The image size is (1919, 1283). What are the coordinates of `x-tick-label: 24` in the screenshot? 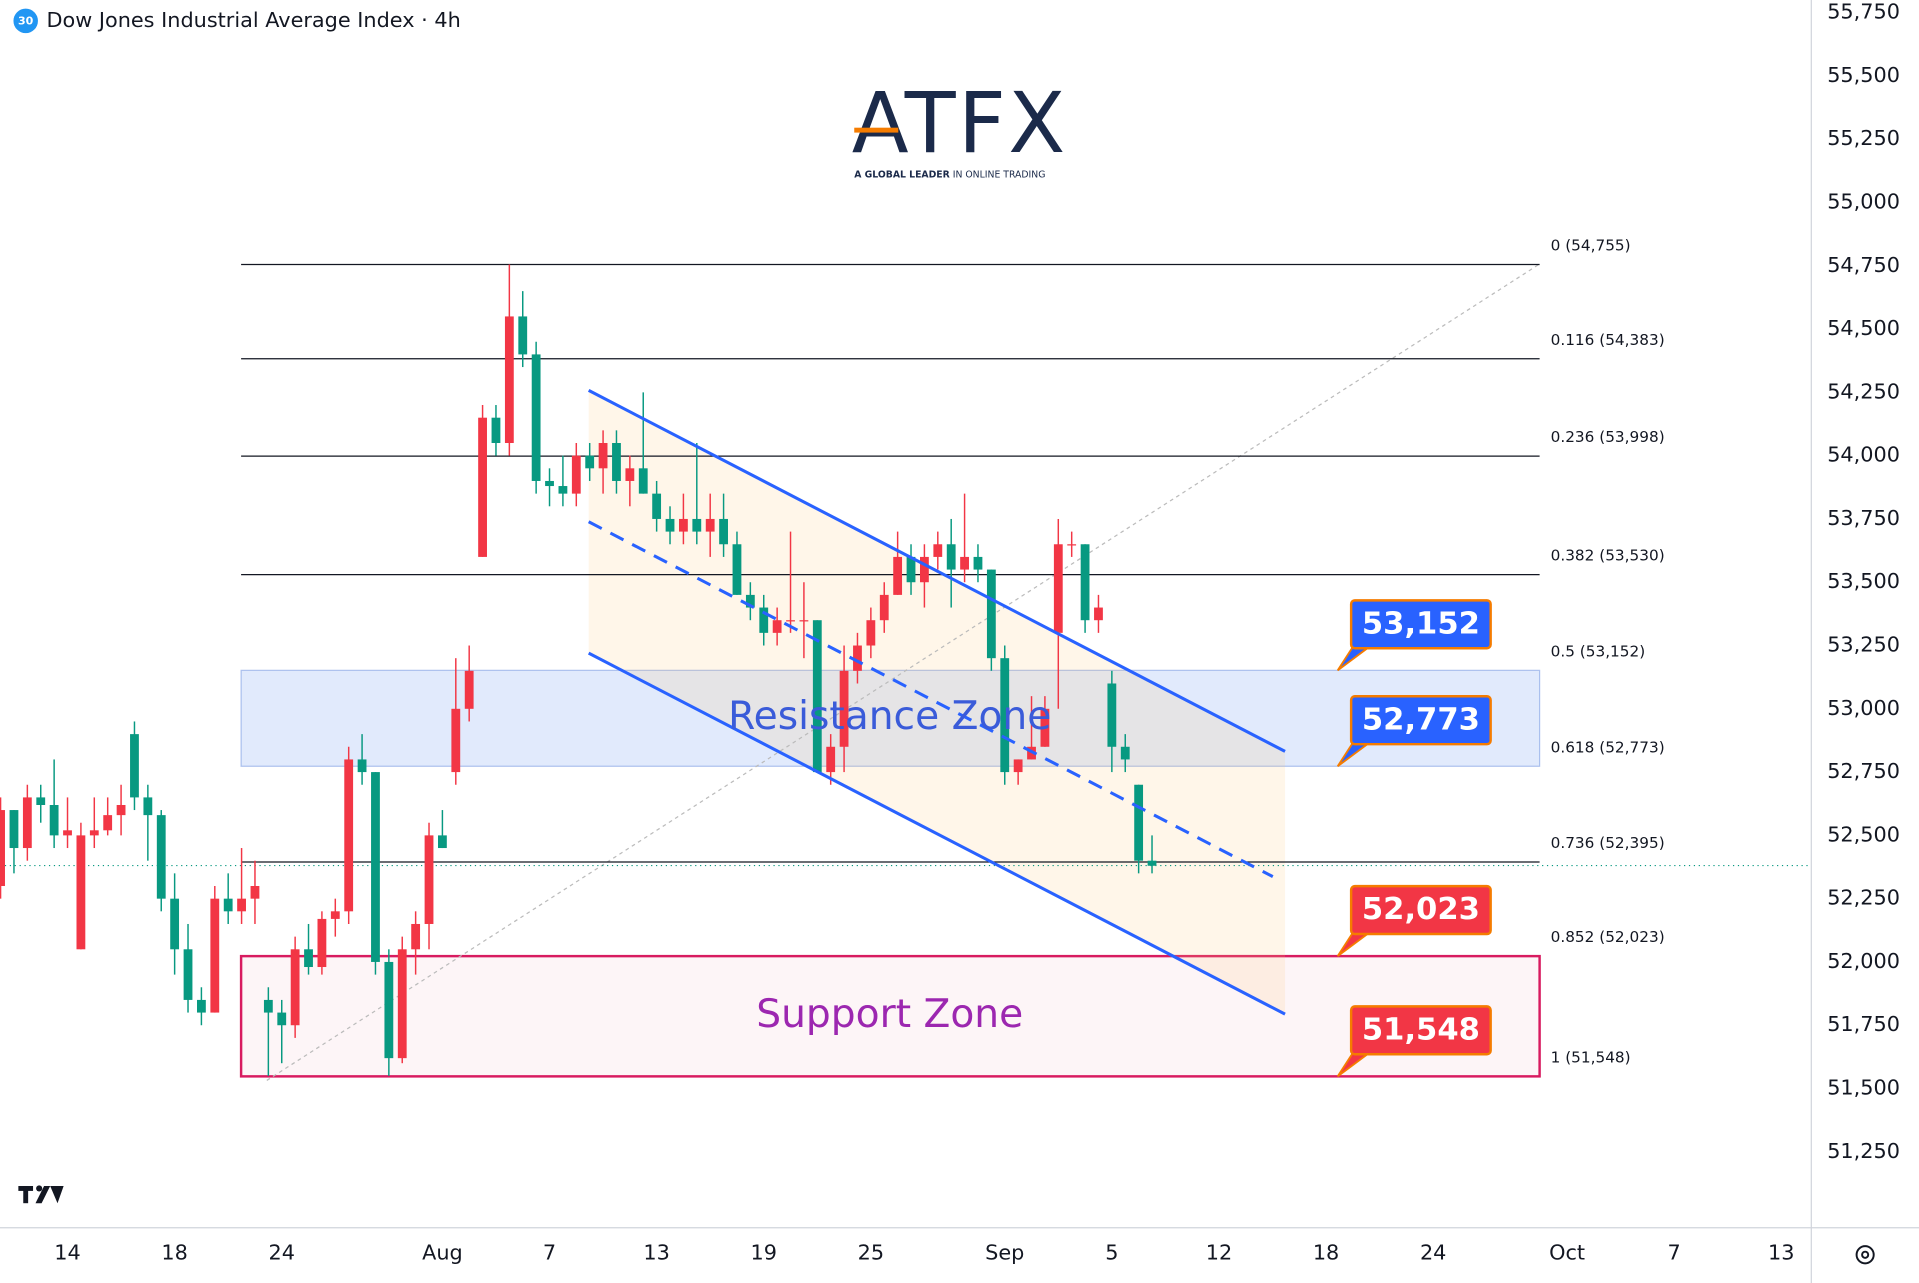 It's located at (1433, 1253).